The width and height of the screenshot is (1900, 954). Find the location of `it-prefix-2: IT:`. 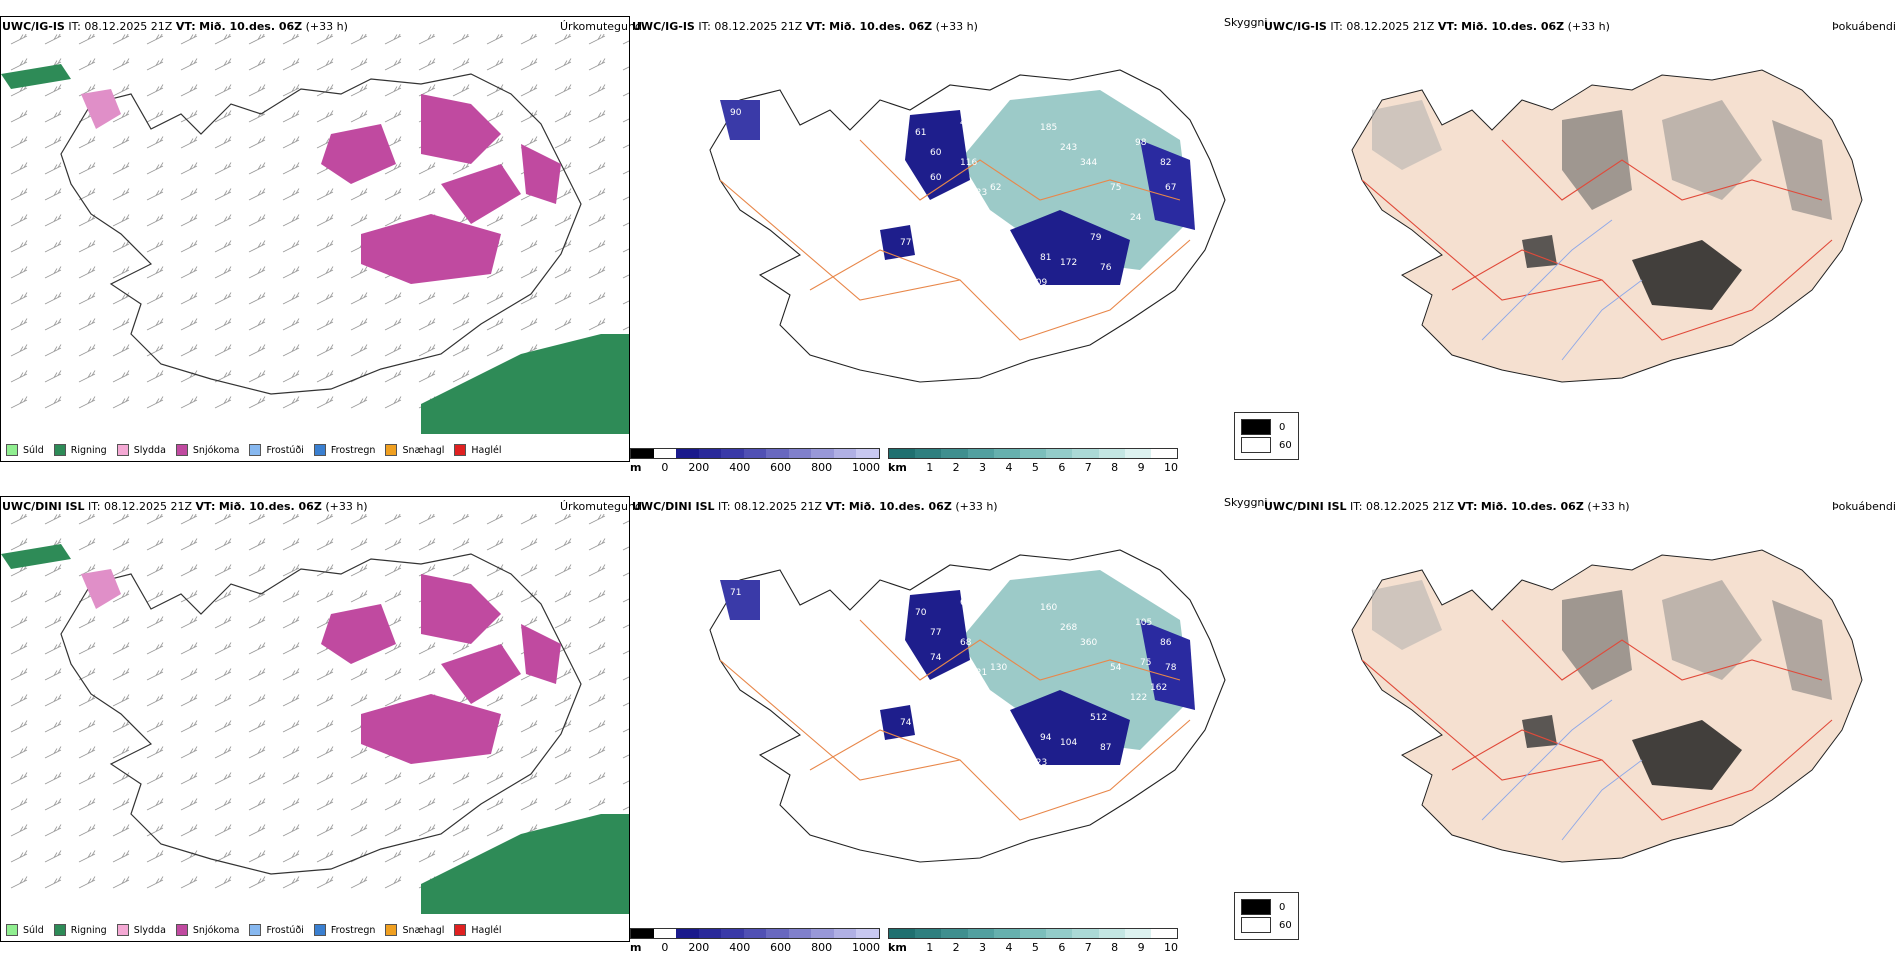

it-prefix-2: IT: is located at coordinates (724, 506).